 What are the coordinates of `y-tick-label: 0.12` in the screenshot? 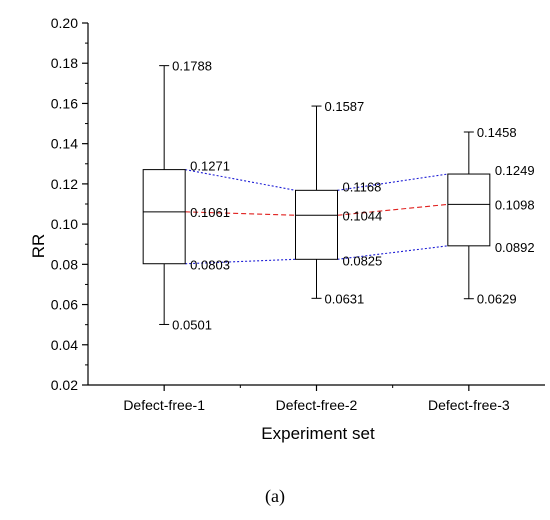 It's located at (64, 184).